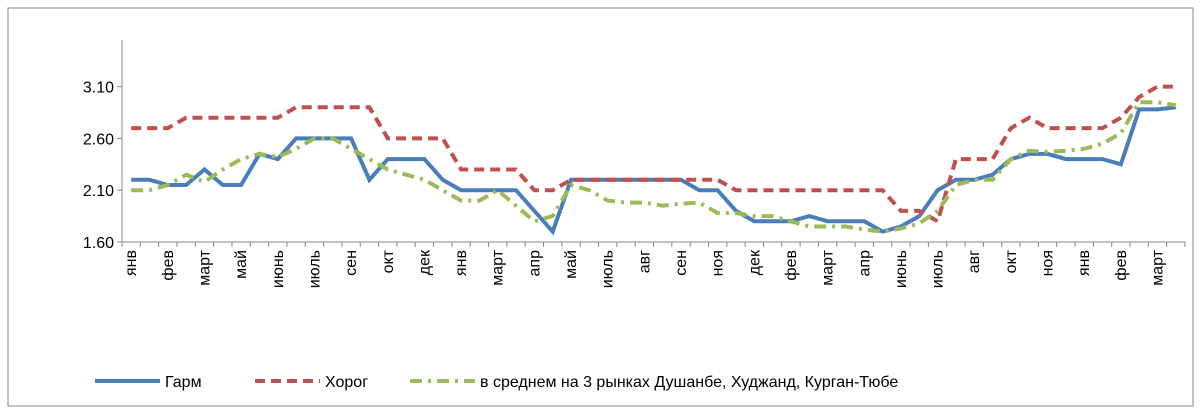 The height and width of the screenshot is (419, 1201). Describe the element at coordinates (98, 139) in the screenshot. I see `y-tick-label: 2.60` at that location.